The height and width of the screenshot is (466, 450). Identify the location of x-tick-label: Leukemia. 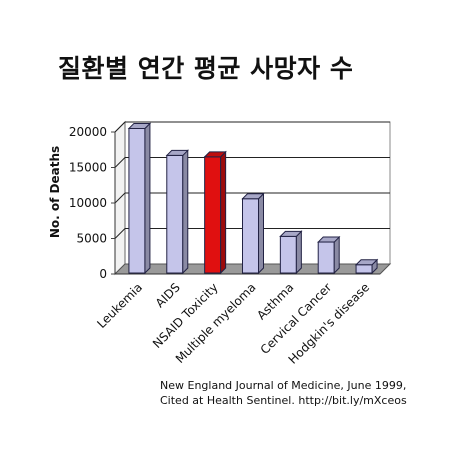
(119, 305).